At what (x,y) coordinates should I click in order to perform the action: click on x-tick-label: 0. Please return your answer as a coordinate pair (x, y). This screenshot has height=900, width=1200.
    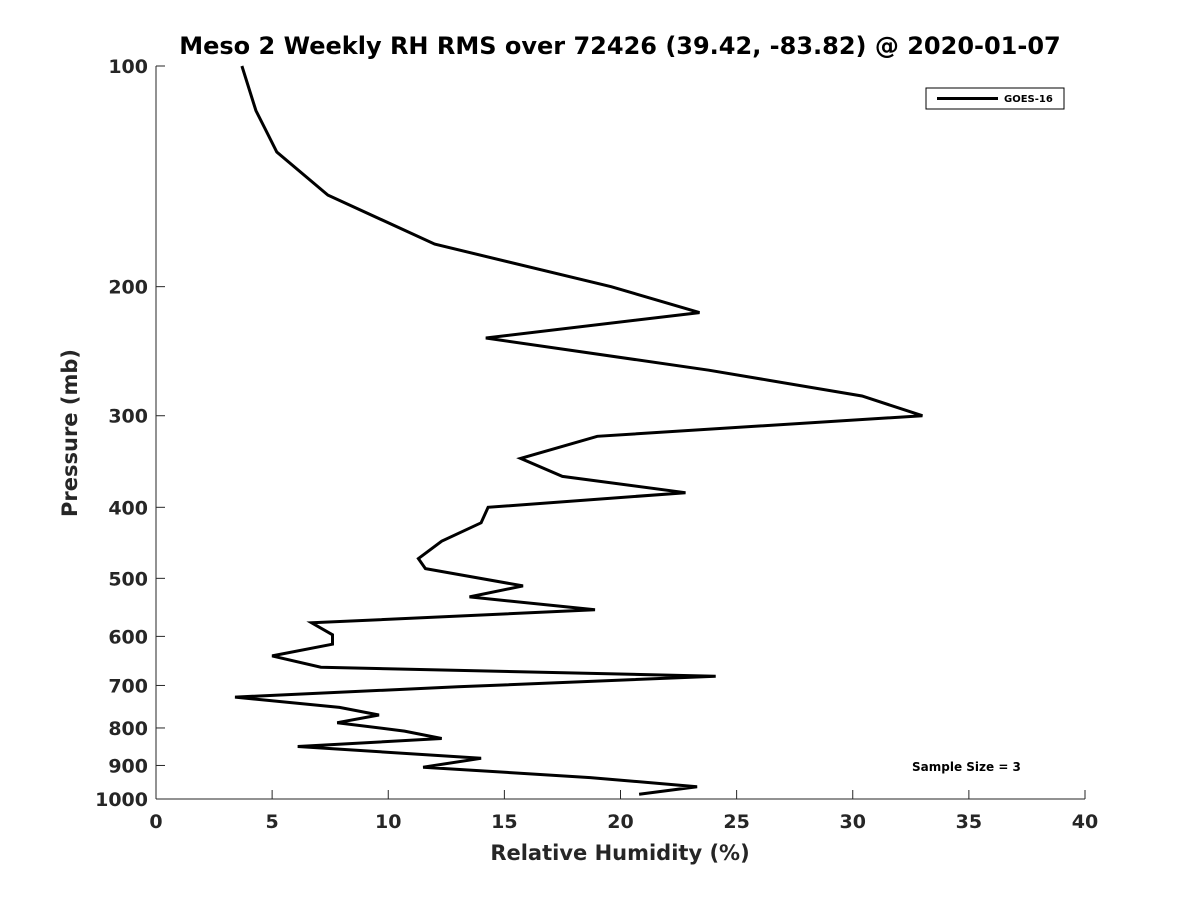
    Looking at the image, I should click on (155, 822).